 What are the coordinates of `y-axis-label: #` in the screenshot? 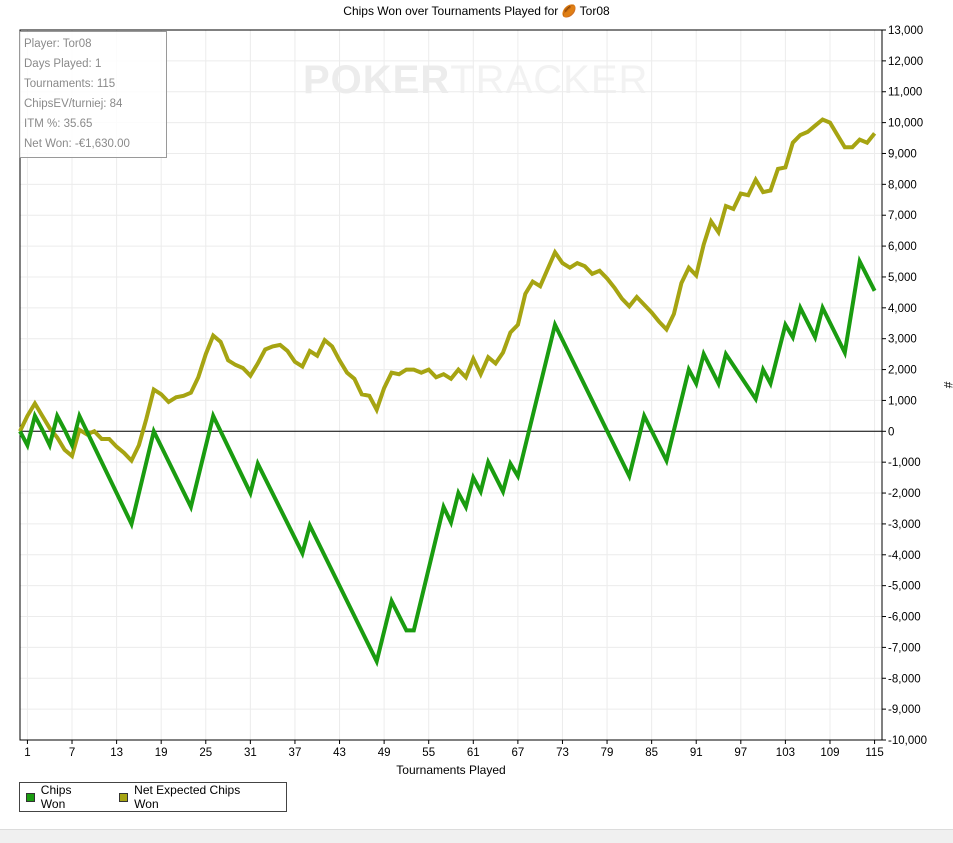 It's located at (947, 385).